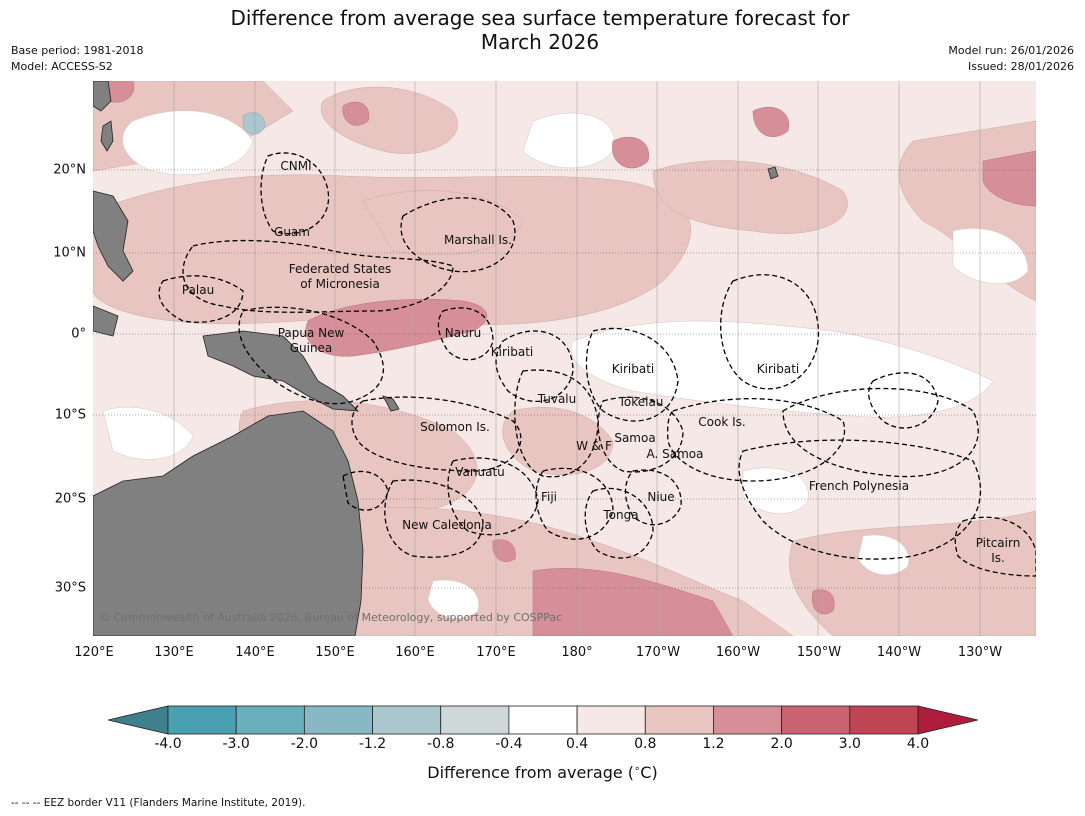 This screenshot has width=1085, height=816. What do you see at coordinates (778, 369) in the screenshot?
I see `region-label-kiribati-east: Kiribati` at bounding box center [778, 369].